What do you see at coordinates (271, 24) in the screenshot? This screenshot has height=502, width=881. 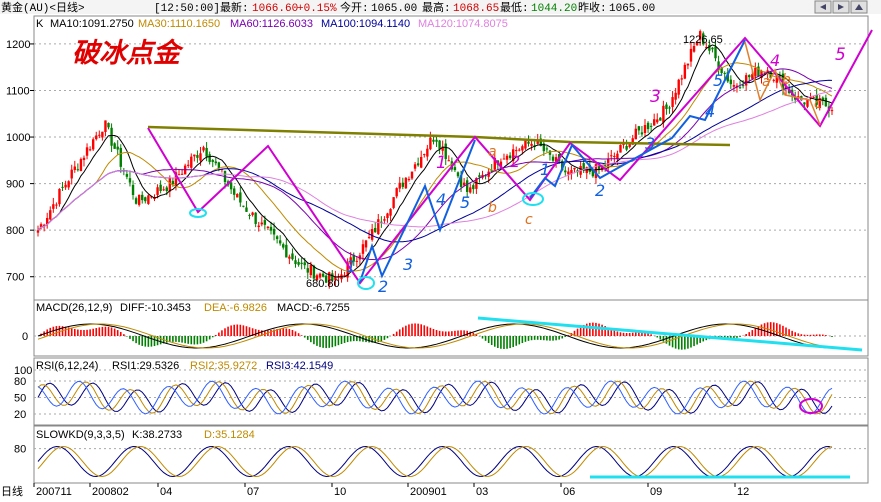 I see `ma60-legend: MA60:1126.6033` at bounding box center [271, 24].